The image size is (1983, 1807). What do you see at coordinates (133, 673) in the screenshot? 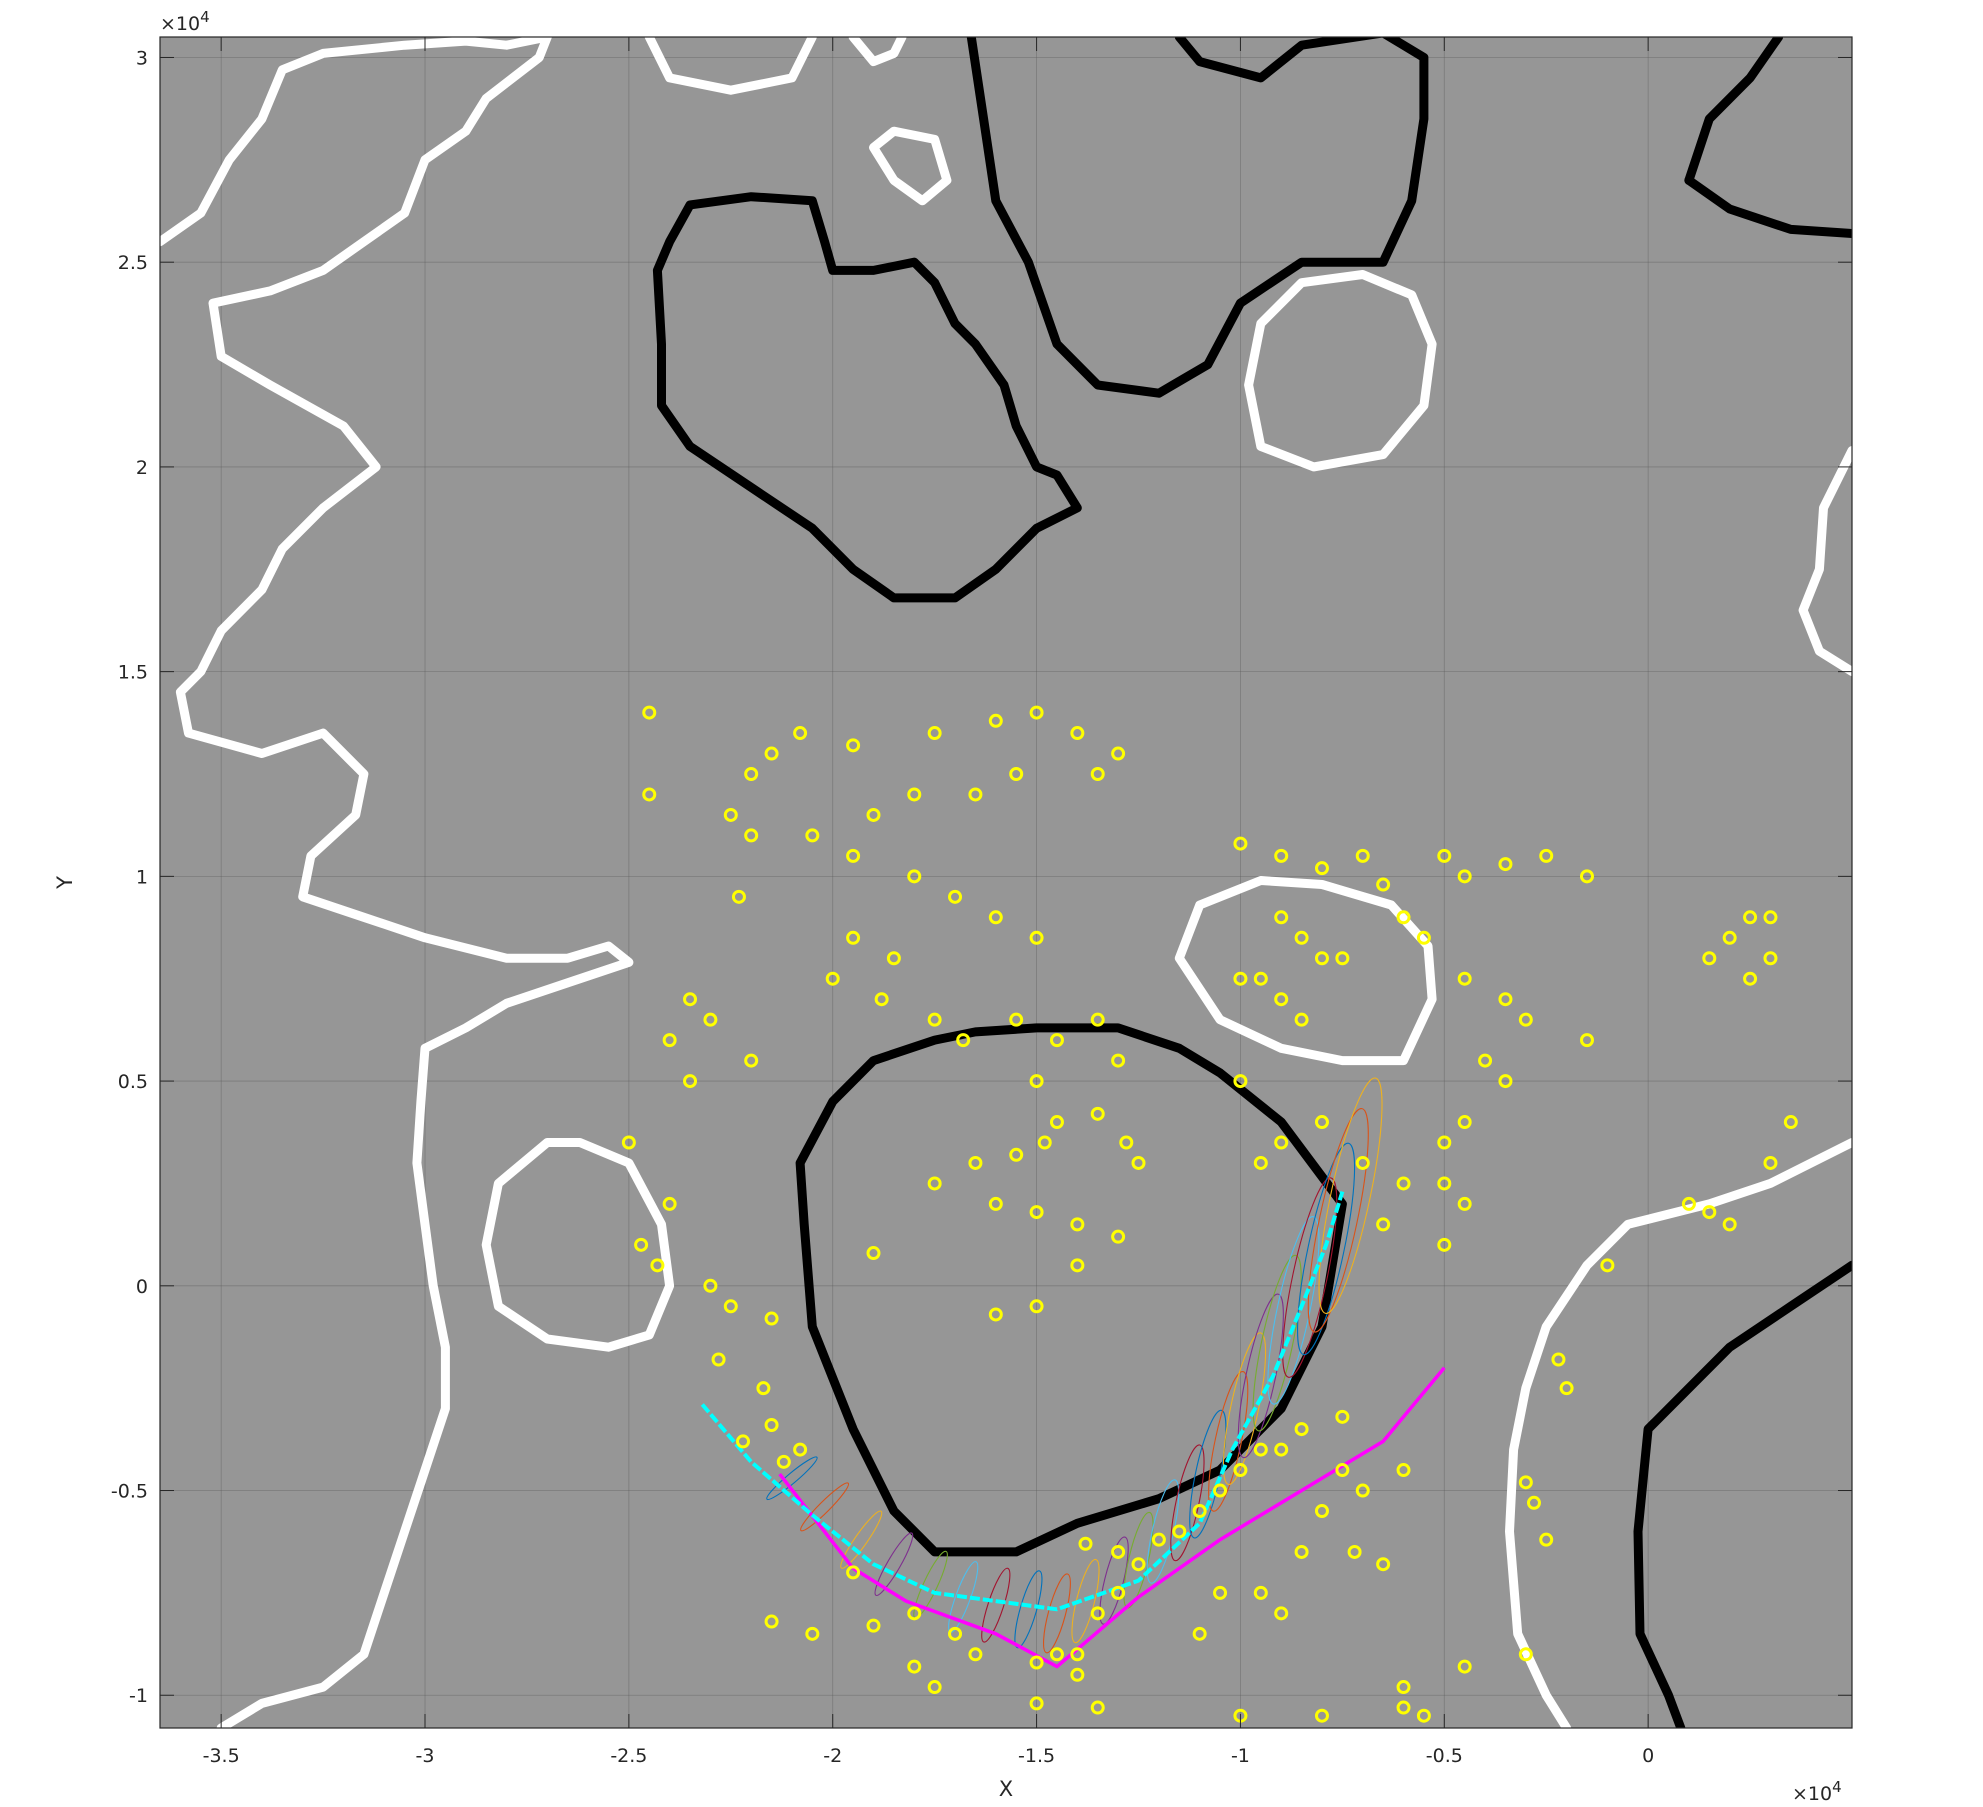
I see `y-tick-label: 1.5` at bounding box center [133, 673].